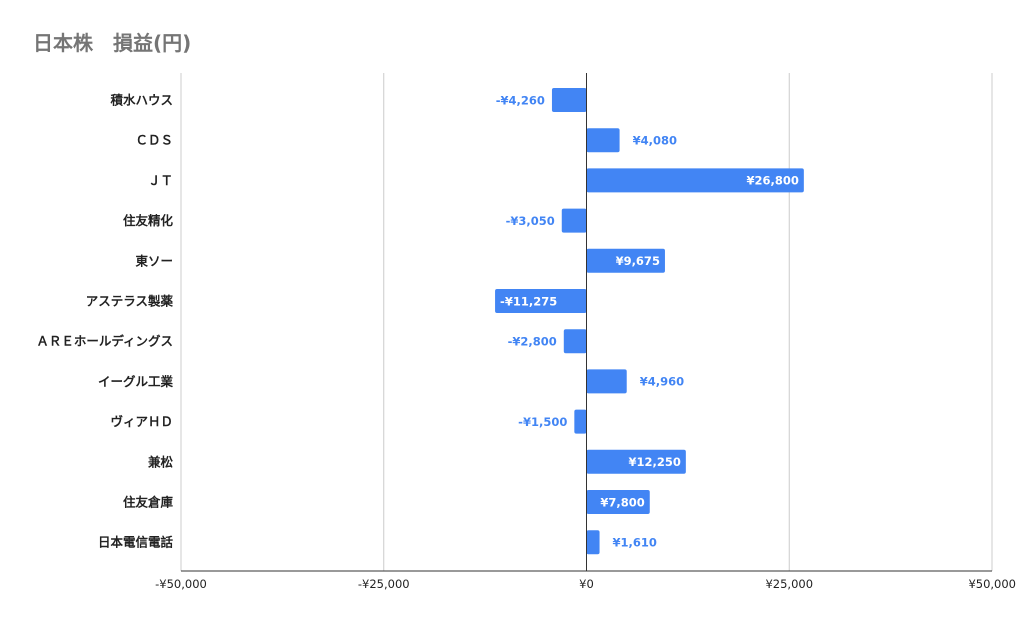  I want to click on data-label-0: -¥4,260, so click(520, 100).